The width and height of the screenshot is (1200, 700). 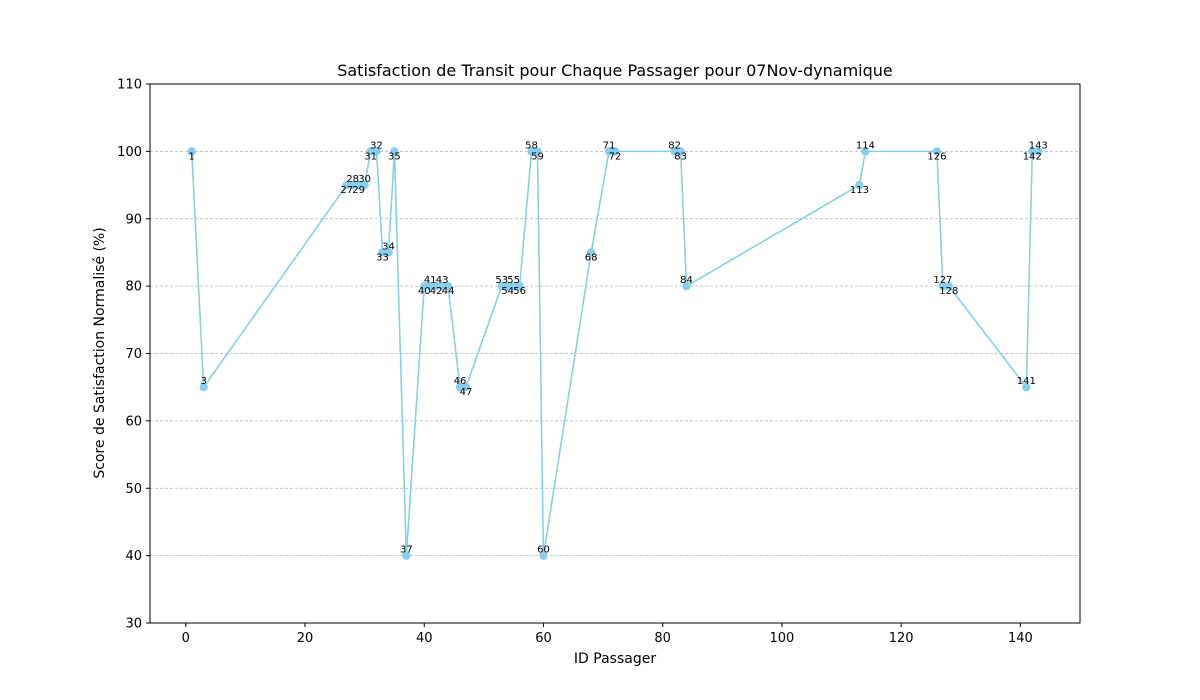 What do you see at coordinates (133, 421) in the screenshot?
I see `y-tick-label: 60` at bounding box center [133, 421].